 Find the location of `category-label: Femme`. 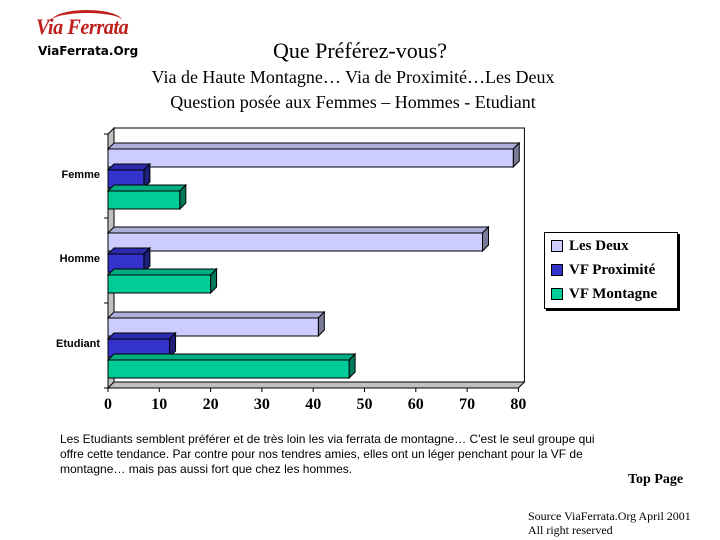

category-label: Femme is located at coordinates (80, 175).